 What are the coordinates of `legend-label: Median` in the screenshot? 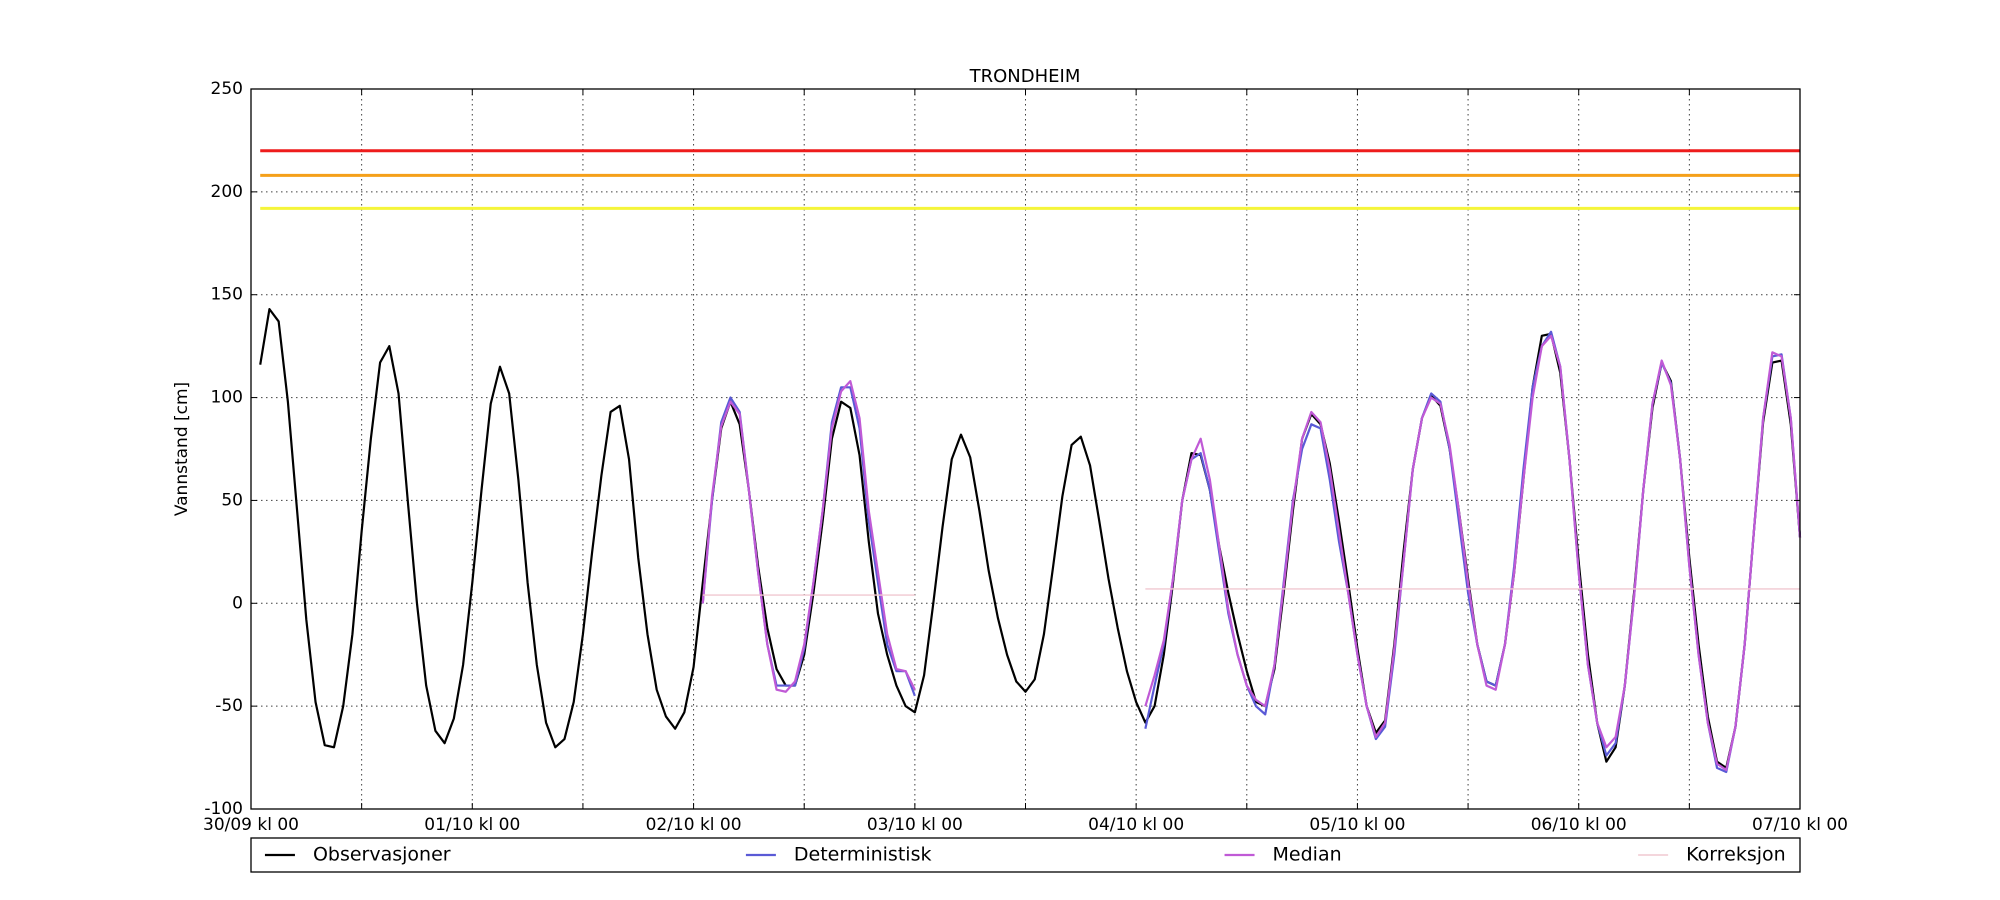 It's located at (1307, 855).